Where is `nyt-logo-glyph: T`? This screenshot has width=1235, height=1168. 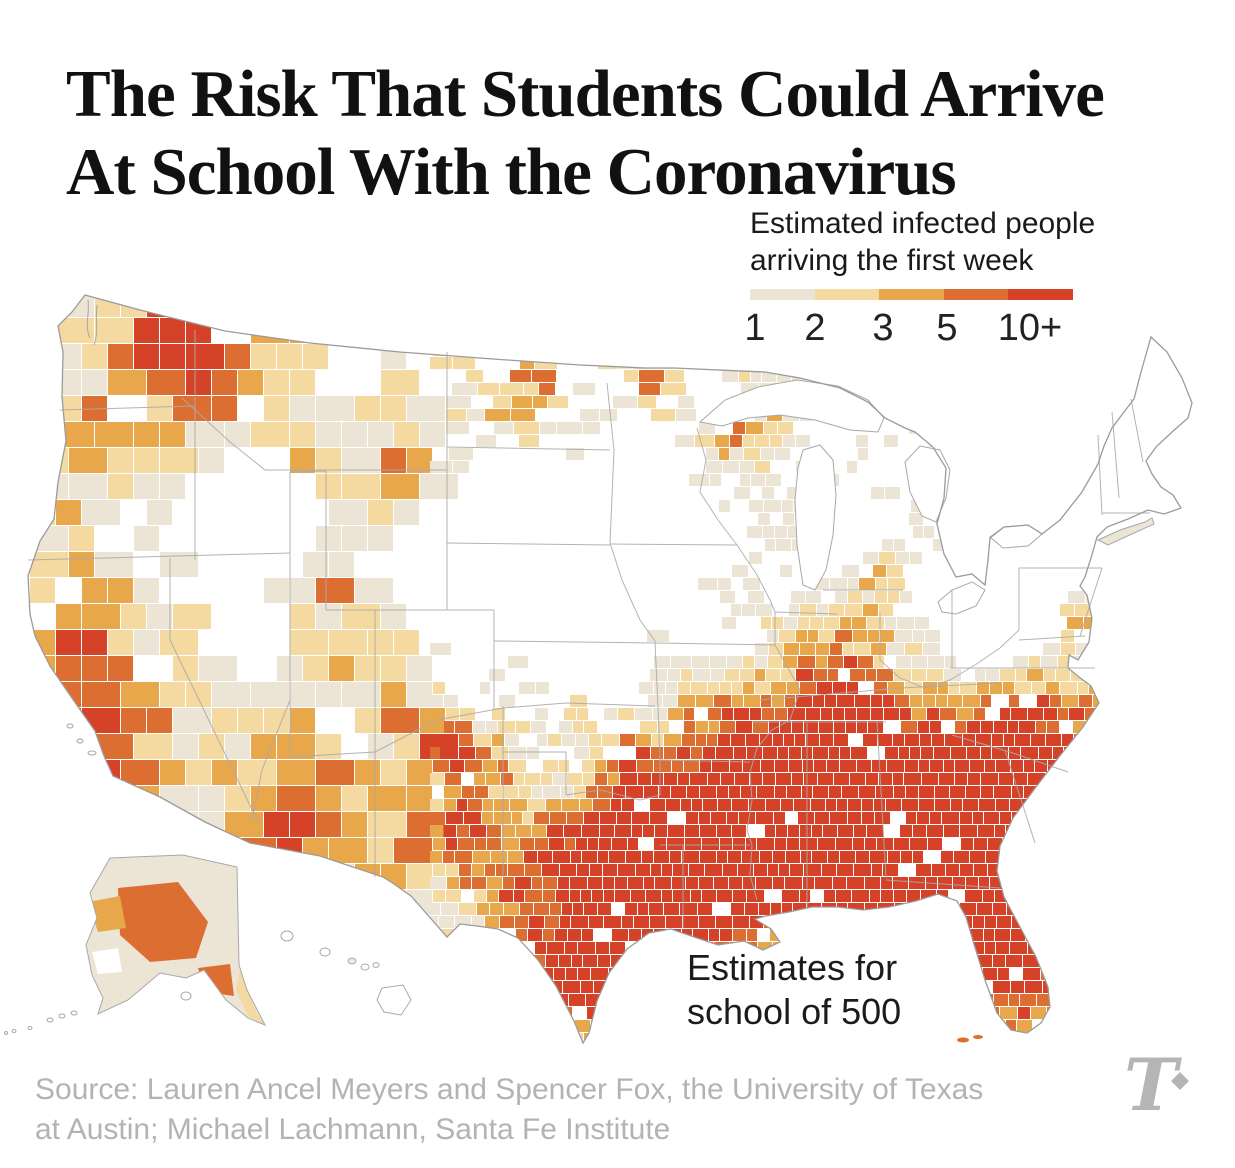 nyt-logo-glyph: T is located at coordinates (1153, 1086).